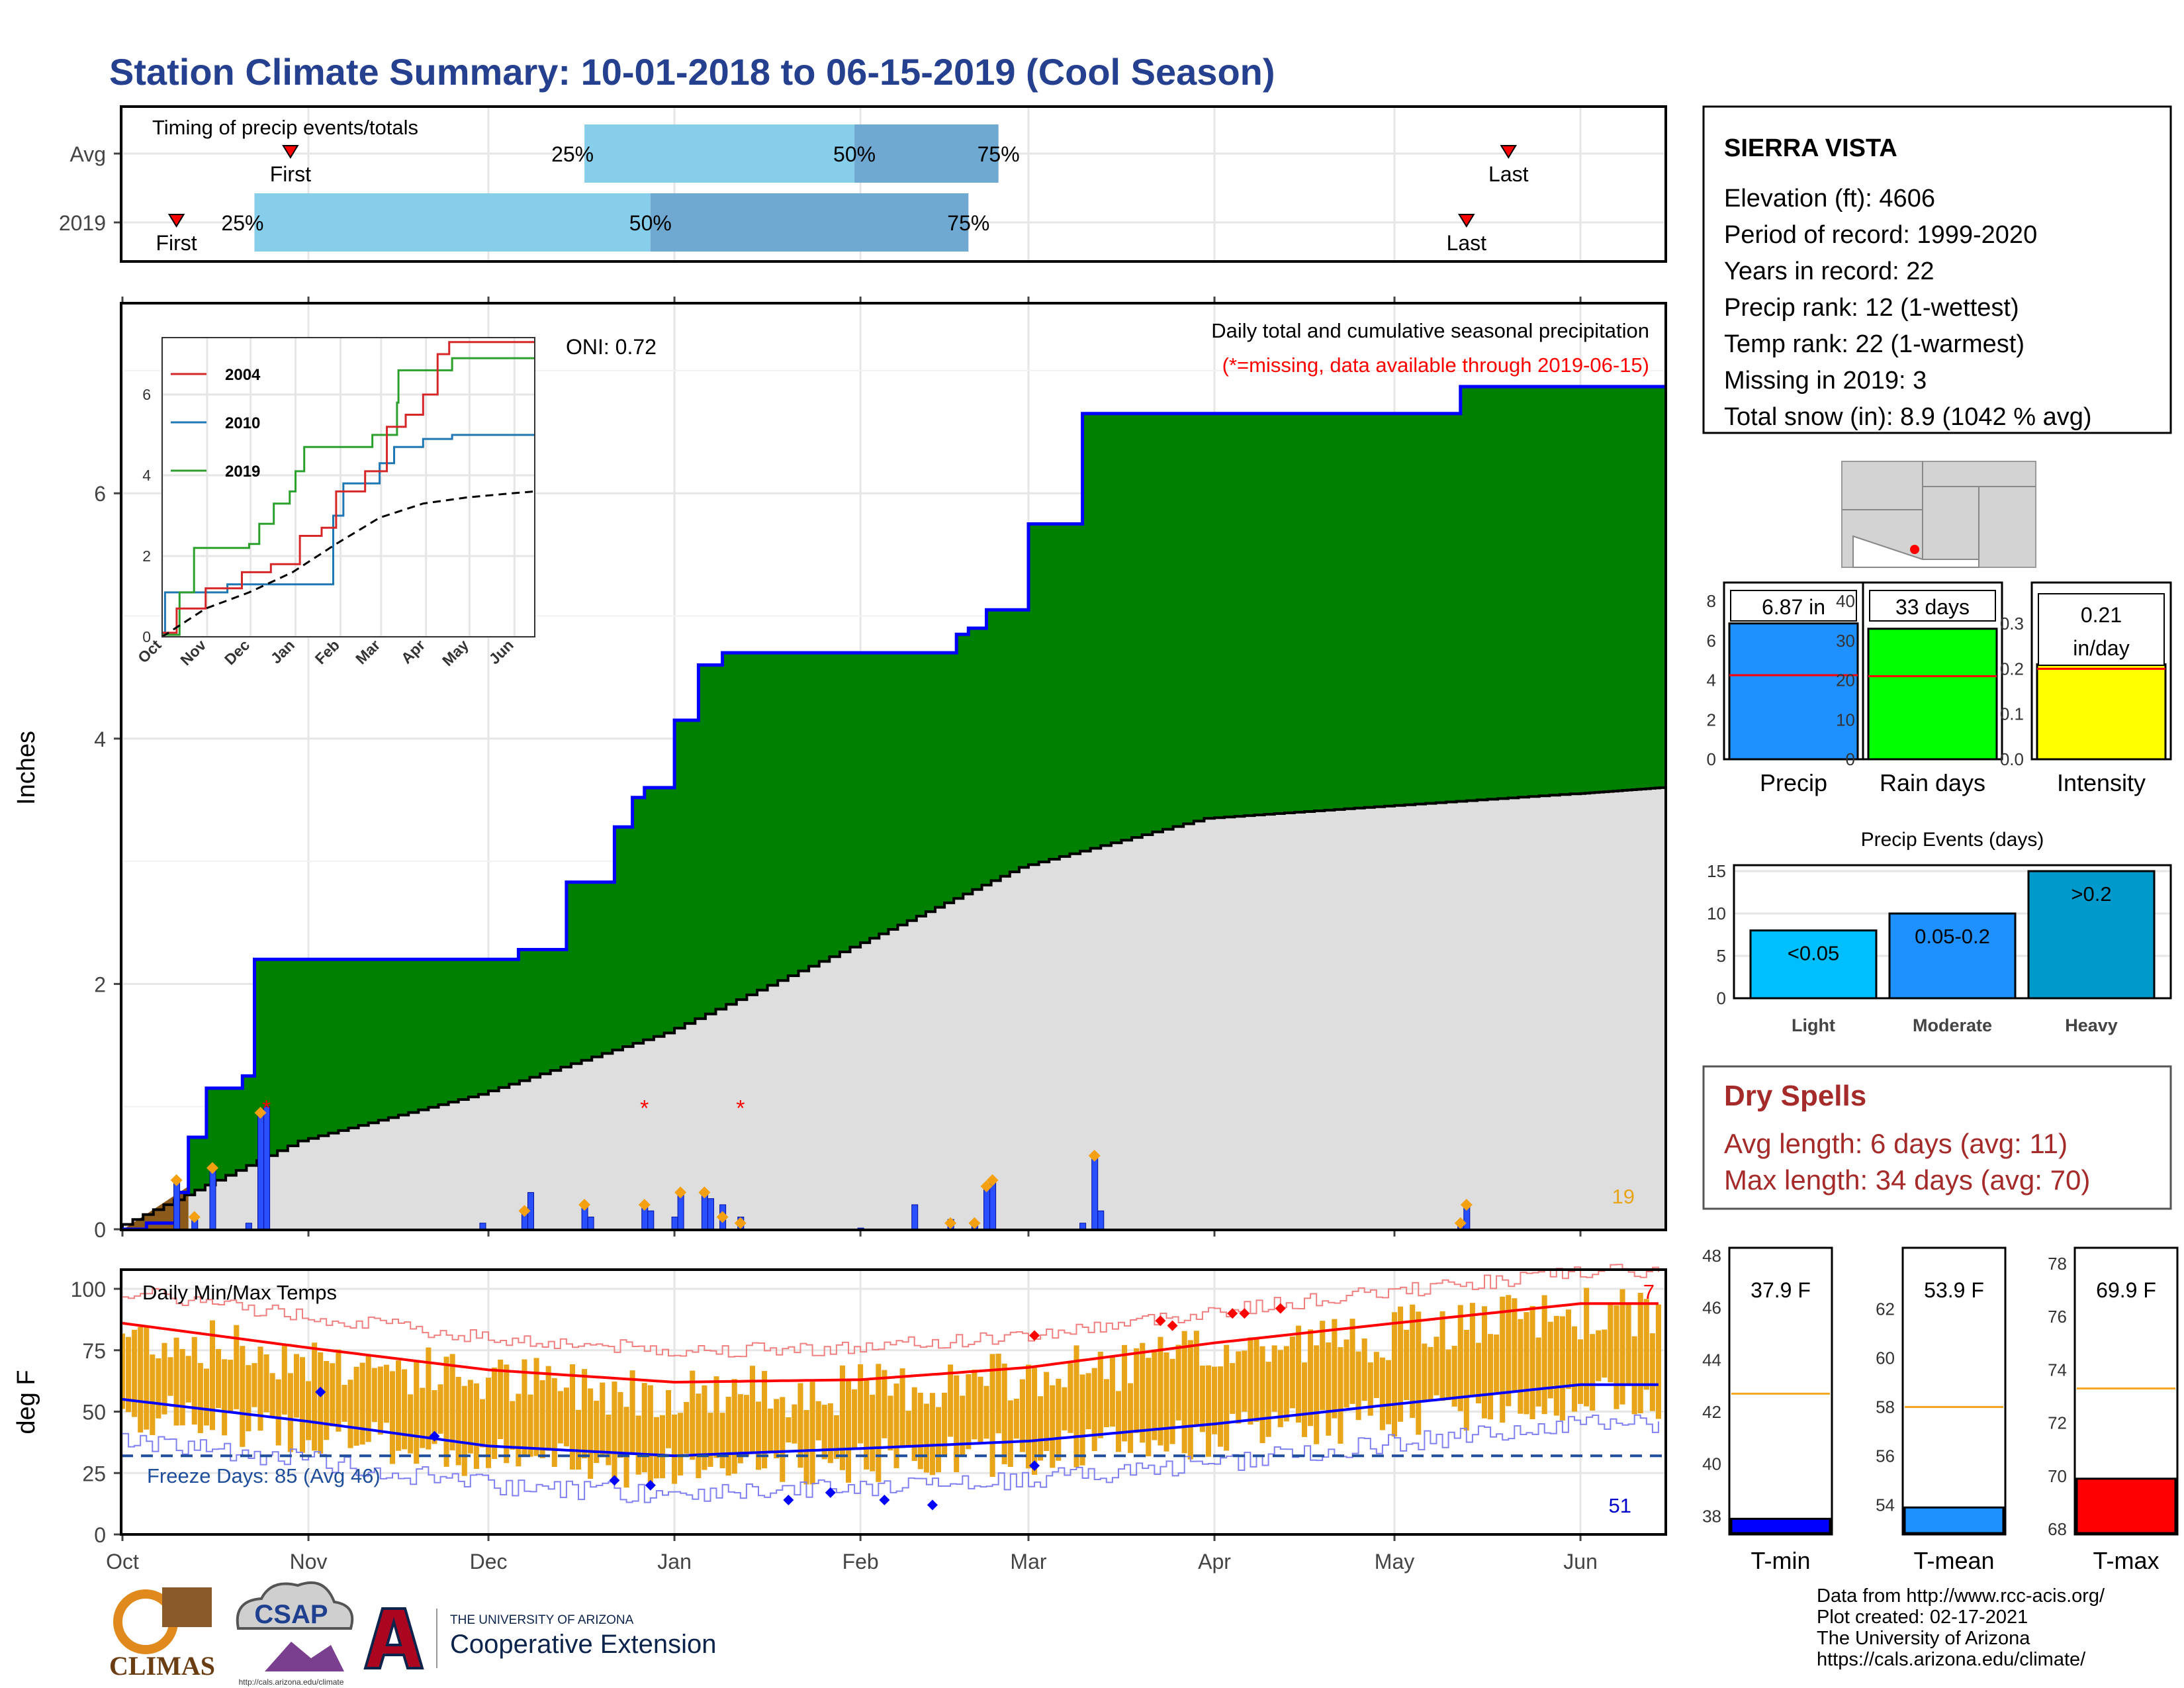 The image size is (2184, 1688). Describe the element at coordinates (611, 347) in the screenshot. I see `oni-label: ONI: 0.72` at that location.